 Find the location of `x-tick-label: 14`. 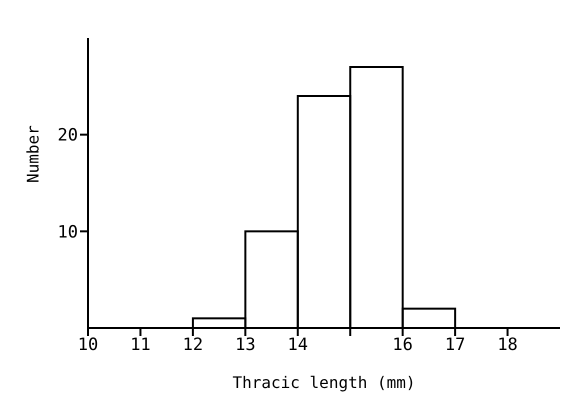

x-tick-label: 14 is located at coordinates (298, 345).